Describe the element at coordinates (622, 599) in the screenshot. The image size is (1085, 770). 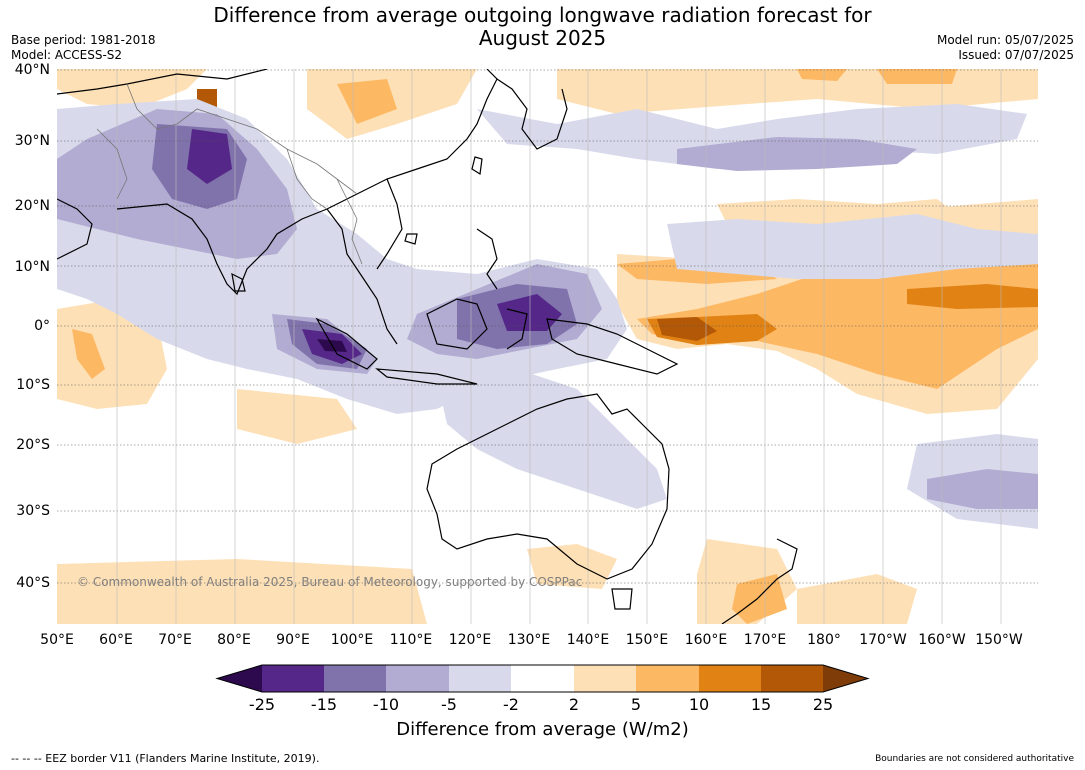
I see `coast-tasmania` at that location.